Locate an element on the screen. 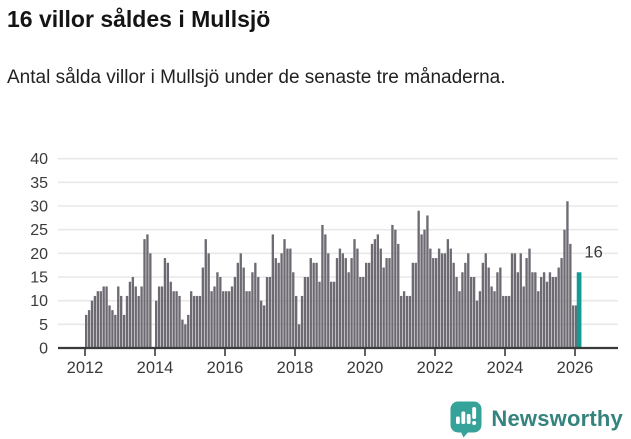 This screenshot has width=631, height=439. x-axis-tick-label: 2018 is located at coordinates (295, 368).